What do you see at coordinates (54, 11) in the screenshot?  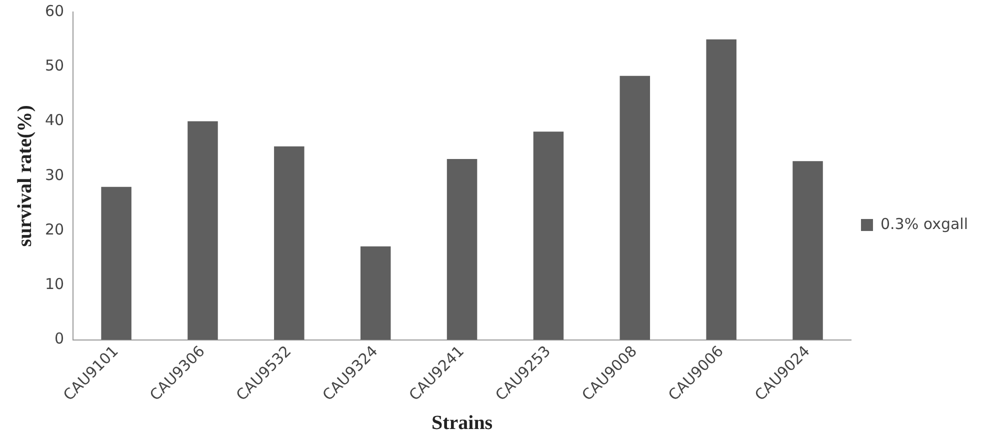 I see `y-tick-label: 60` at bounding box center [54, 11].